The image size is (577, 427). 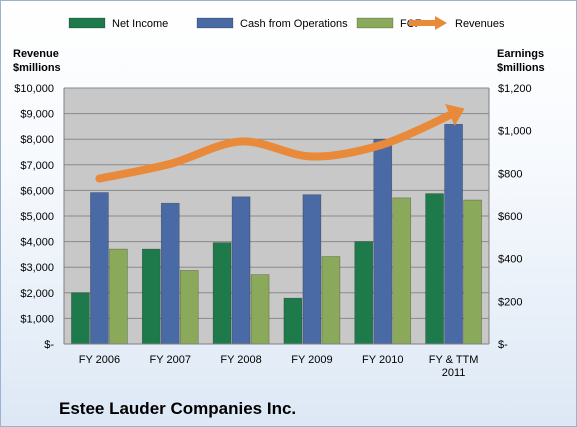 I want to click on right-tick-label: $1,000, so click(x=515, y=132).